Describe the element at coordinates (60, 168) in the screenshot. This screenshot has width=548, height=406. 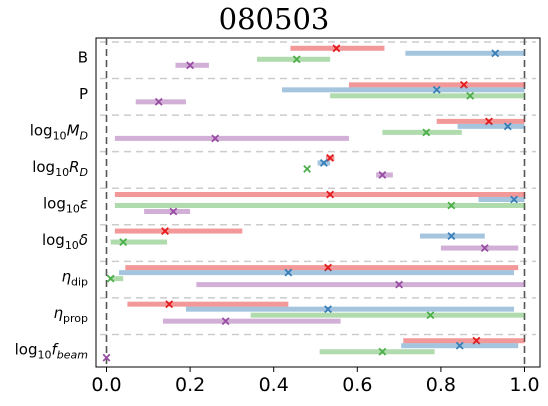
I see `category-label: log10RD` at that location.